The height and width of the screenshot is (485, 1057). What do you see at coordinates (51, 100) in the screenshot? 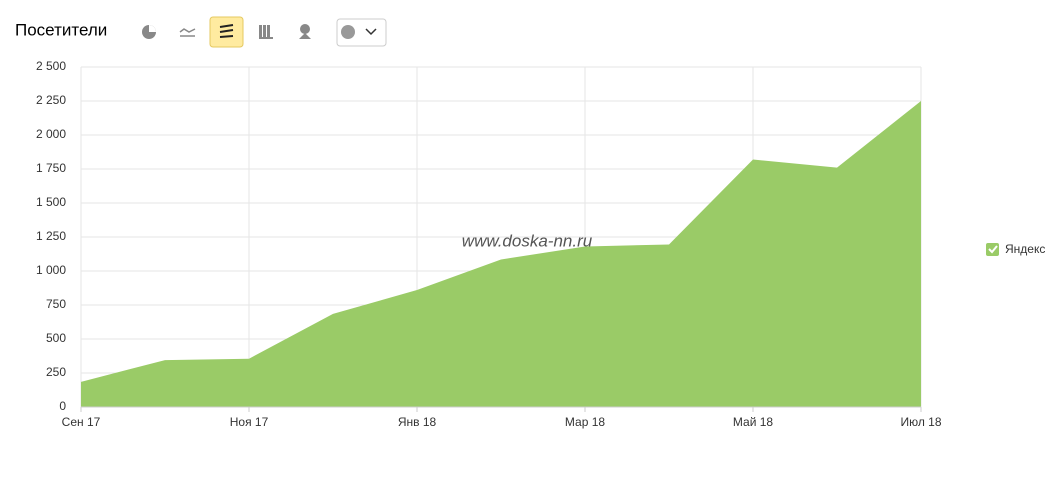
I see `y-tick-label: 2 250` at bounding box center [51, 100].